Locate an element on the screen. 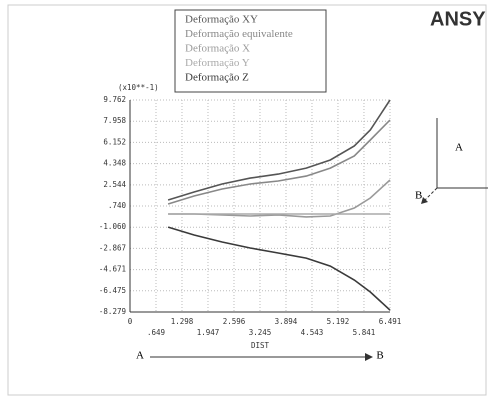  legend-box is located at coordinates (250, 51).